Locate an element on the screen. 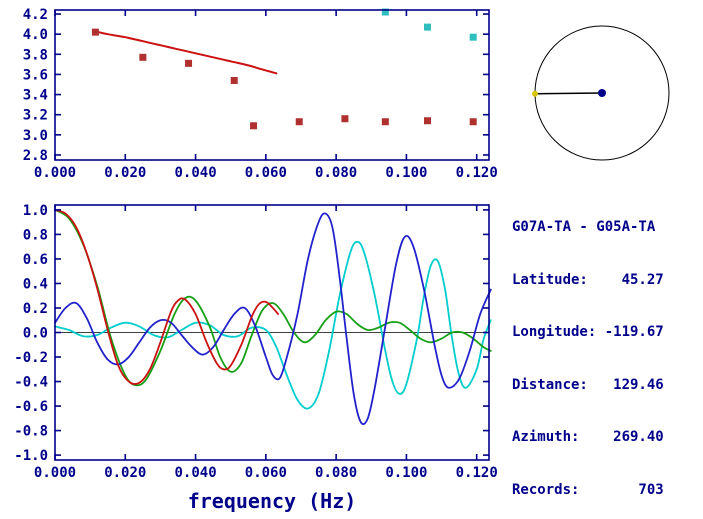  x-axis-label: frequency (Hz) is located at coordinates (272, 501).